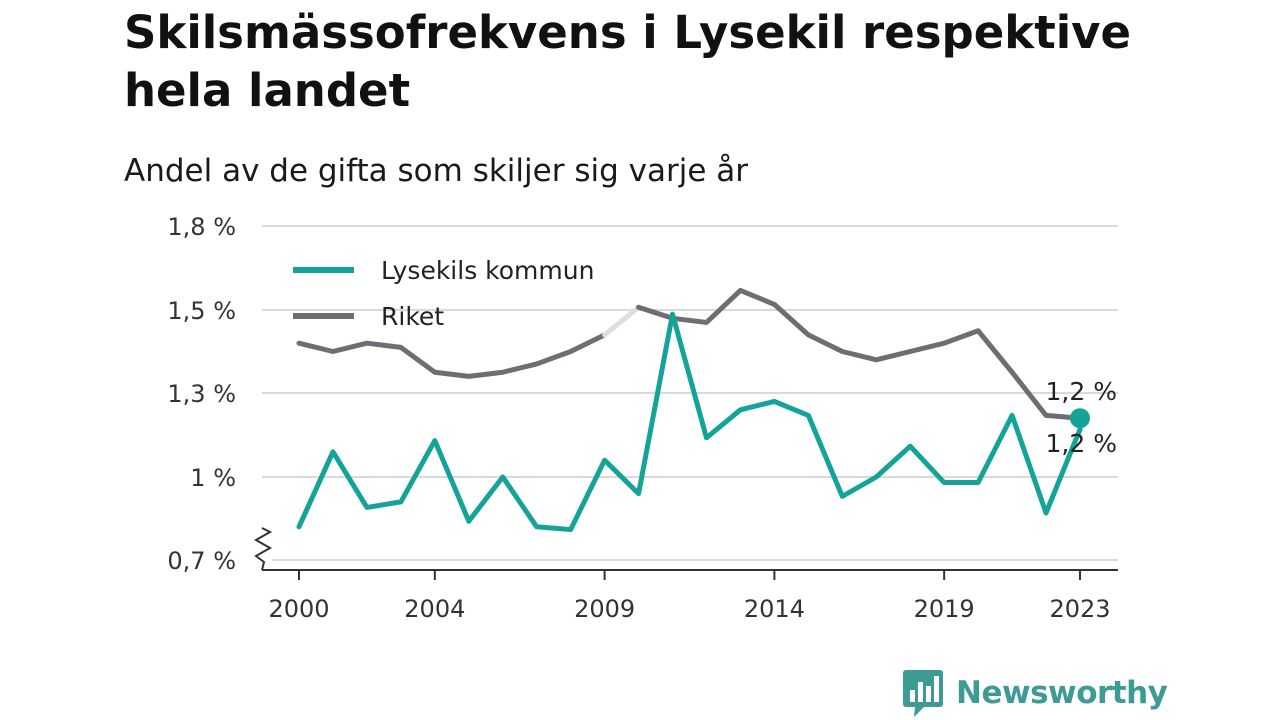 This screenshot has height=720, width=1280. Describe the element at coordinates (263, 549) in the screenshot. I see `axis-break-symbol` at that location.